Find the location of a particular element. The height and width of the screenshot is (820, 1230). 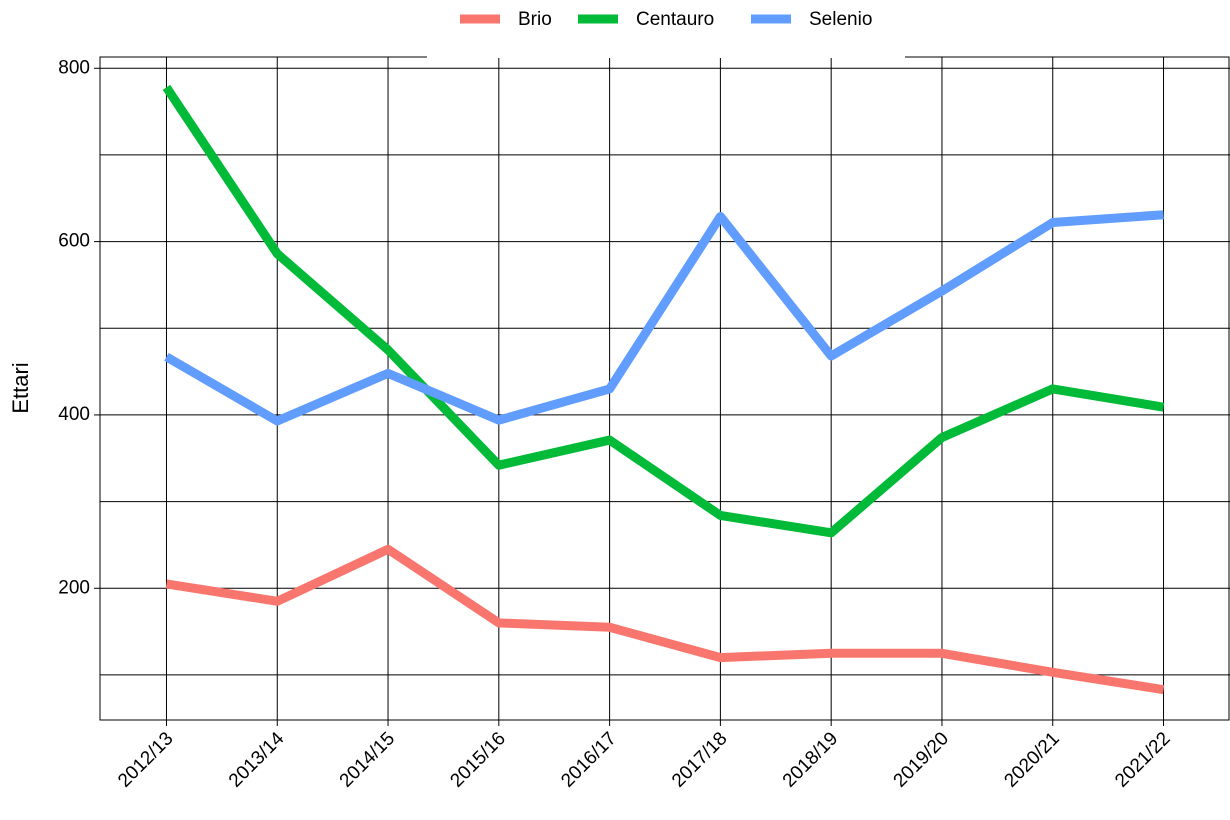

y-axis-label: Ettari is located at coordinates (20, 387).